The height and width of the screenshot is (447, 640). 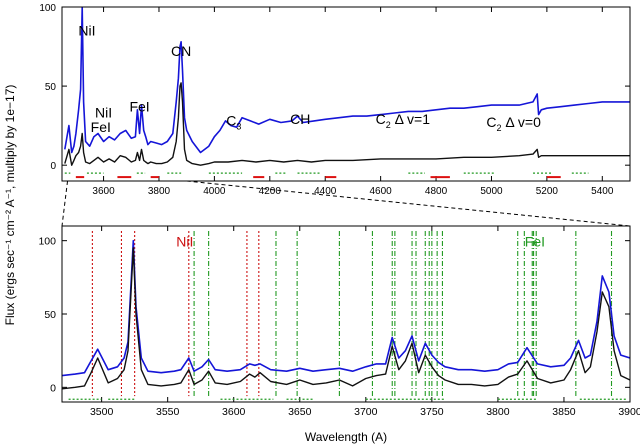 What do you see at coordinates (102, 412) in the screenshot?
I see `x-tick-label: 3500` at bounding box center [102, 412].